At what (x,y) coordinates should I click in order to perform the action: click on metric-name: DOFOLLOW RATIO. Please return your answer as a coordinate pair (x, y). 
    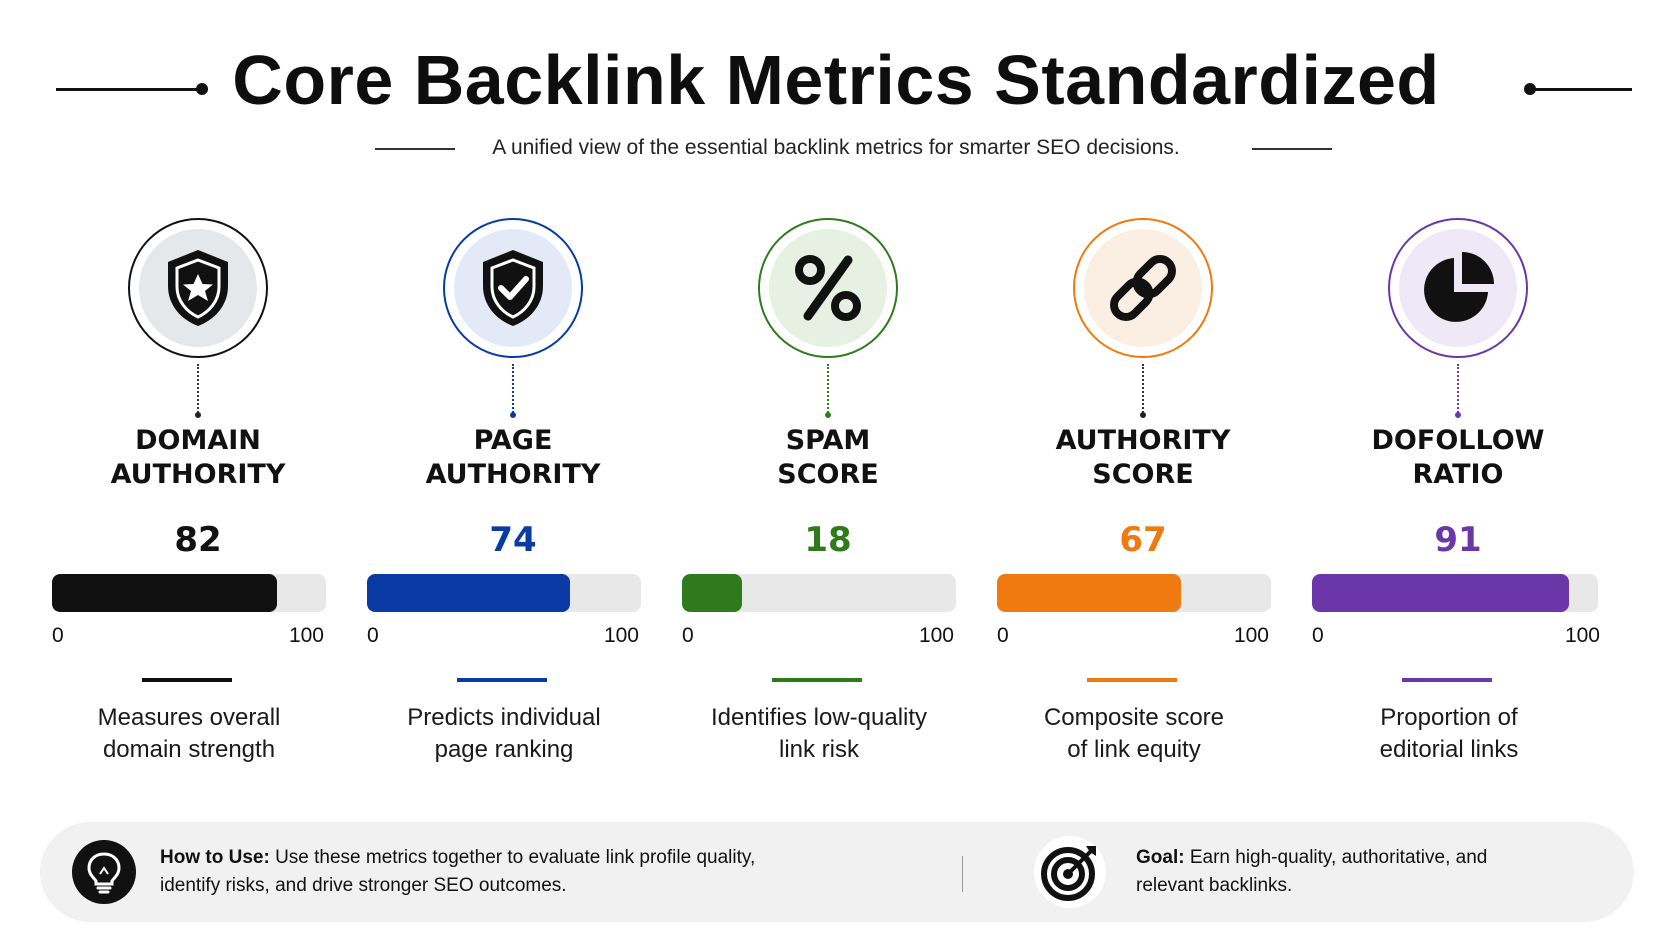
    Looking at the image, I should click on (1458, 457).